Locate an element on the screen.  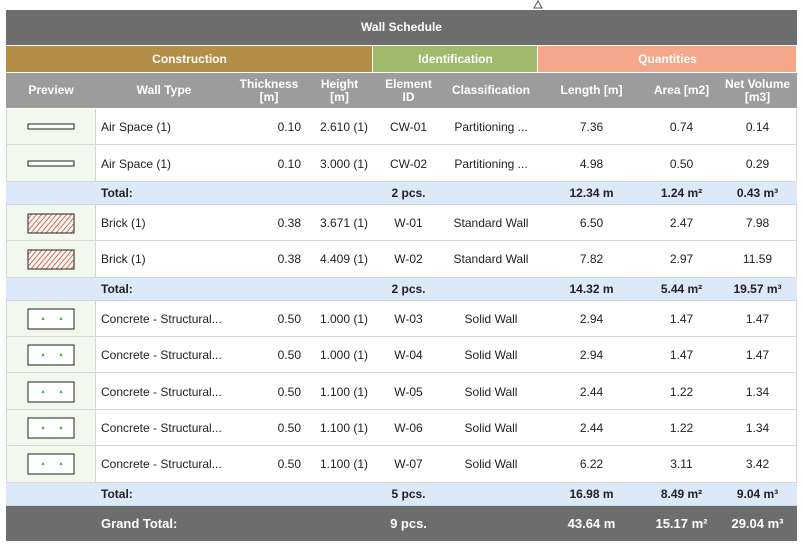
cell: W-05 is located at coordinates (408, 391).